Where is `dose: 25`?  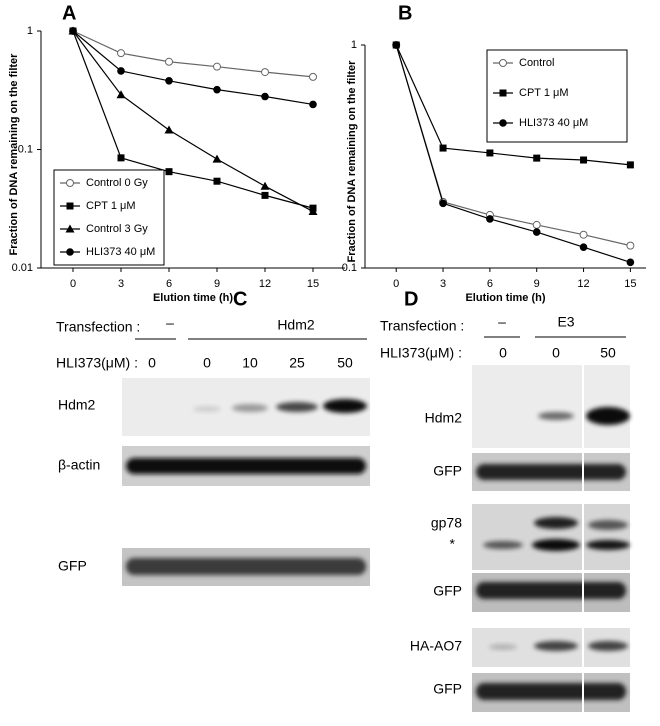
dose: 25 is located at coordinates (297, 363).